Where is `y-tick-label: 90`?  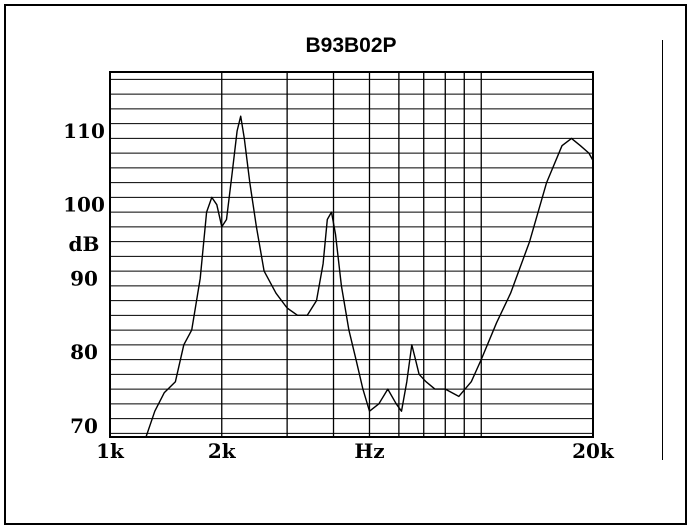
y-tick-label: 90 is located at coordinates (84, 278).